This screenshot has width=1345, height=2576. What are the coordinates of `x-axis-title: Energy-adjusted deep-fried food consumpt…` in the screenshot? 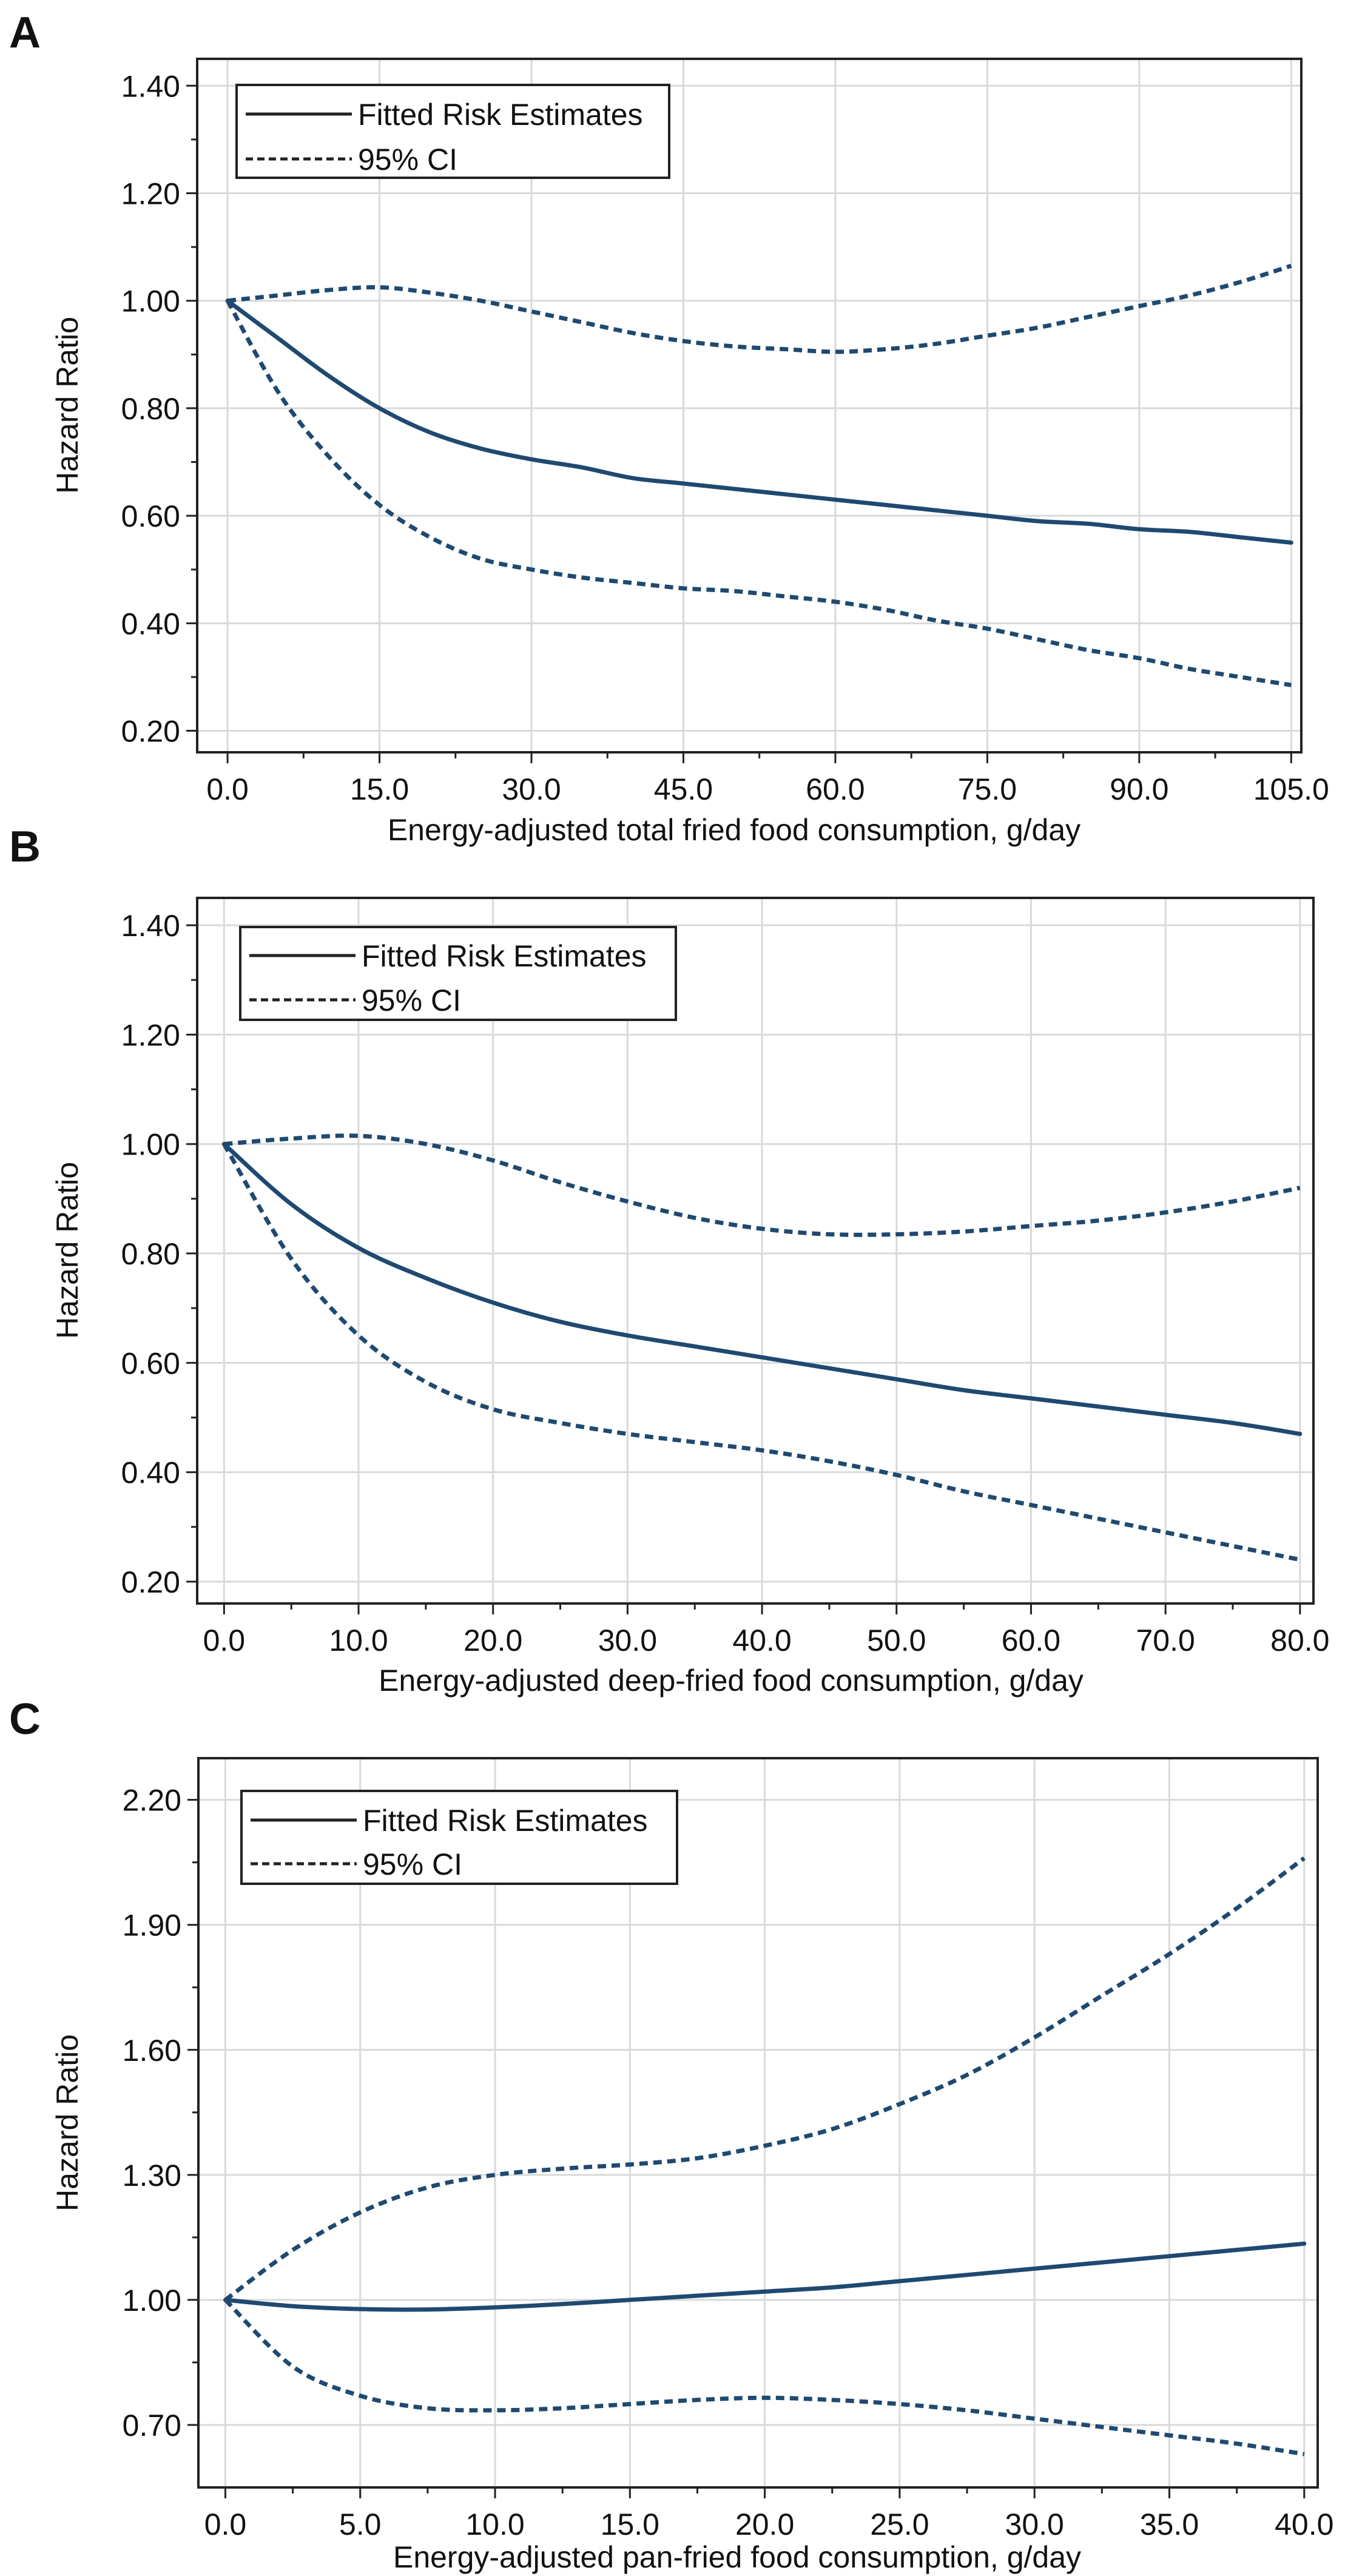 It's located at (731, 1681).